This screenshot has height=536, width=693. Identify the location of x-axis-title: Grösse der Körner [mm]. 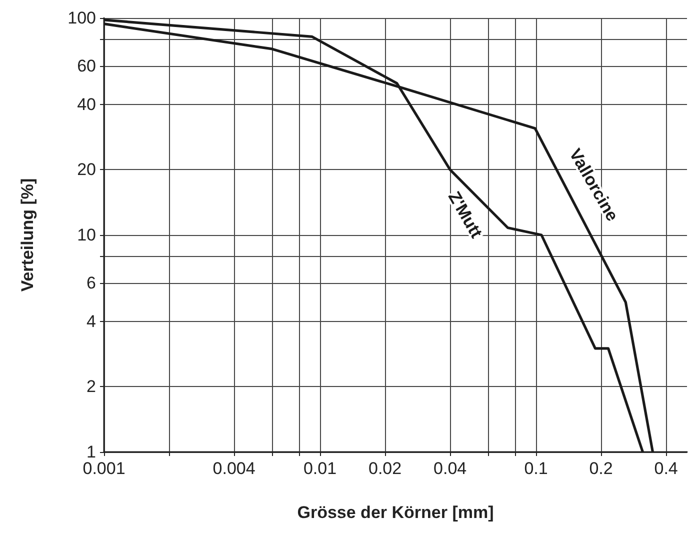
(395, 512).